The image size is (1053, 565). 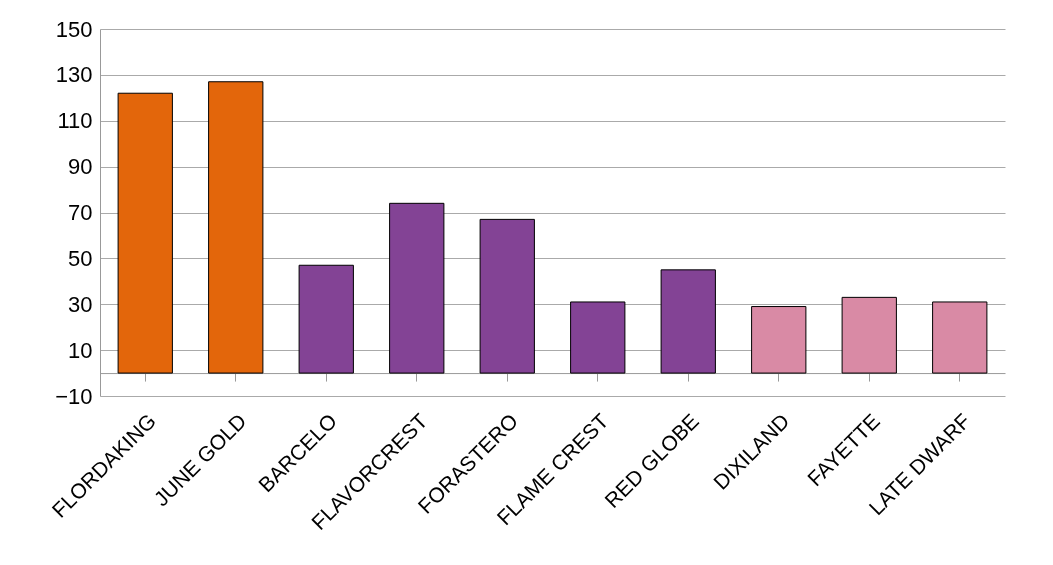 What do you see at coordinates (75, 121) in the screenshot?
I see `y-tick-label: 110` at bounding box center [75, 121].